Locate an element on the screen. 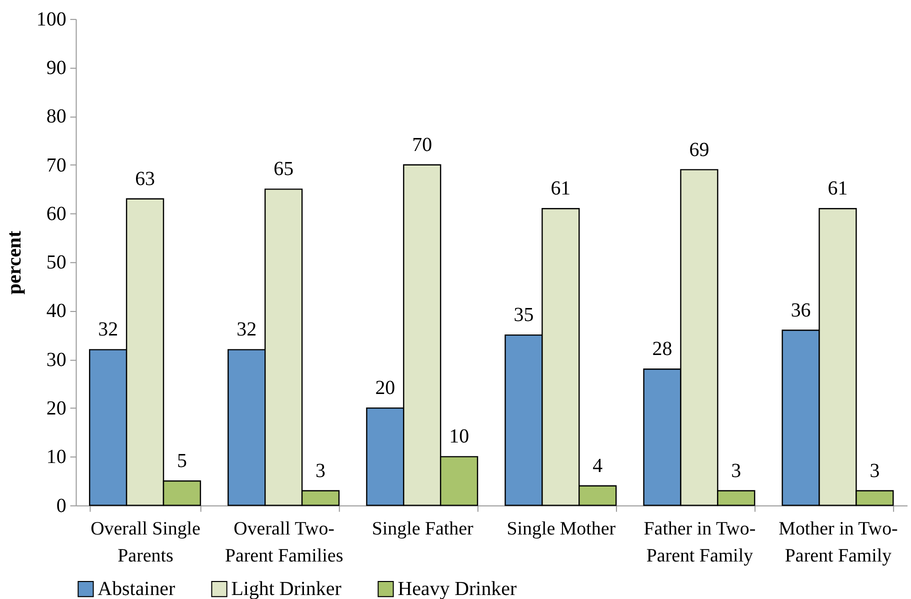 The width and height of the screenshot is (911, 599). y-tick-label: 70 is located at coordinates (56, 165).